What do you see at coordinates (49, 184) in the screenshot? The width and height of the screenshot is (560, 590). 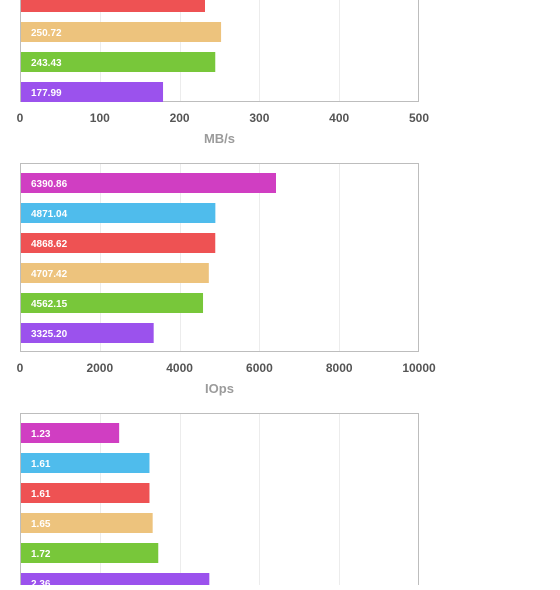 I see `bar-value-label: 6390.86` at bounding box center [49, 184].